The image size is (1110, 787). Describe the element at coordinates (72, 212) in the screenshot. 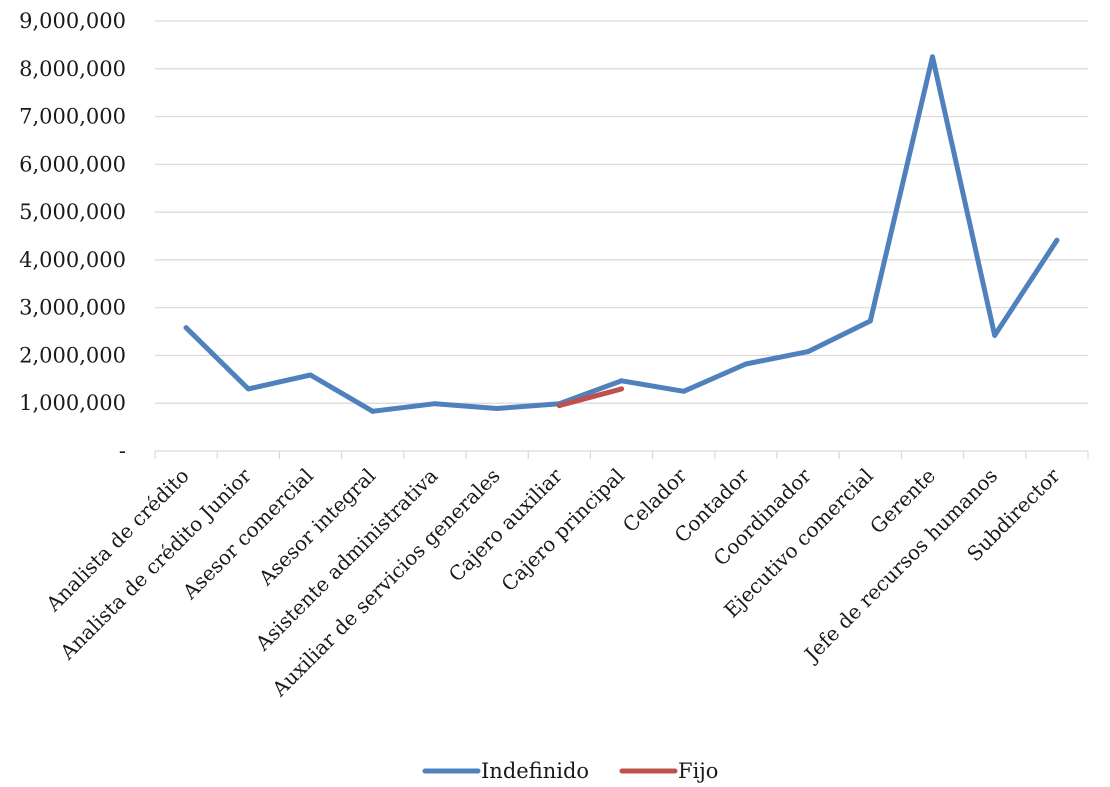

I see `y-tick-label: 5,000,000` at that location.